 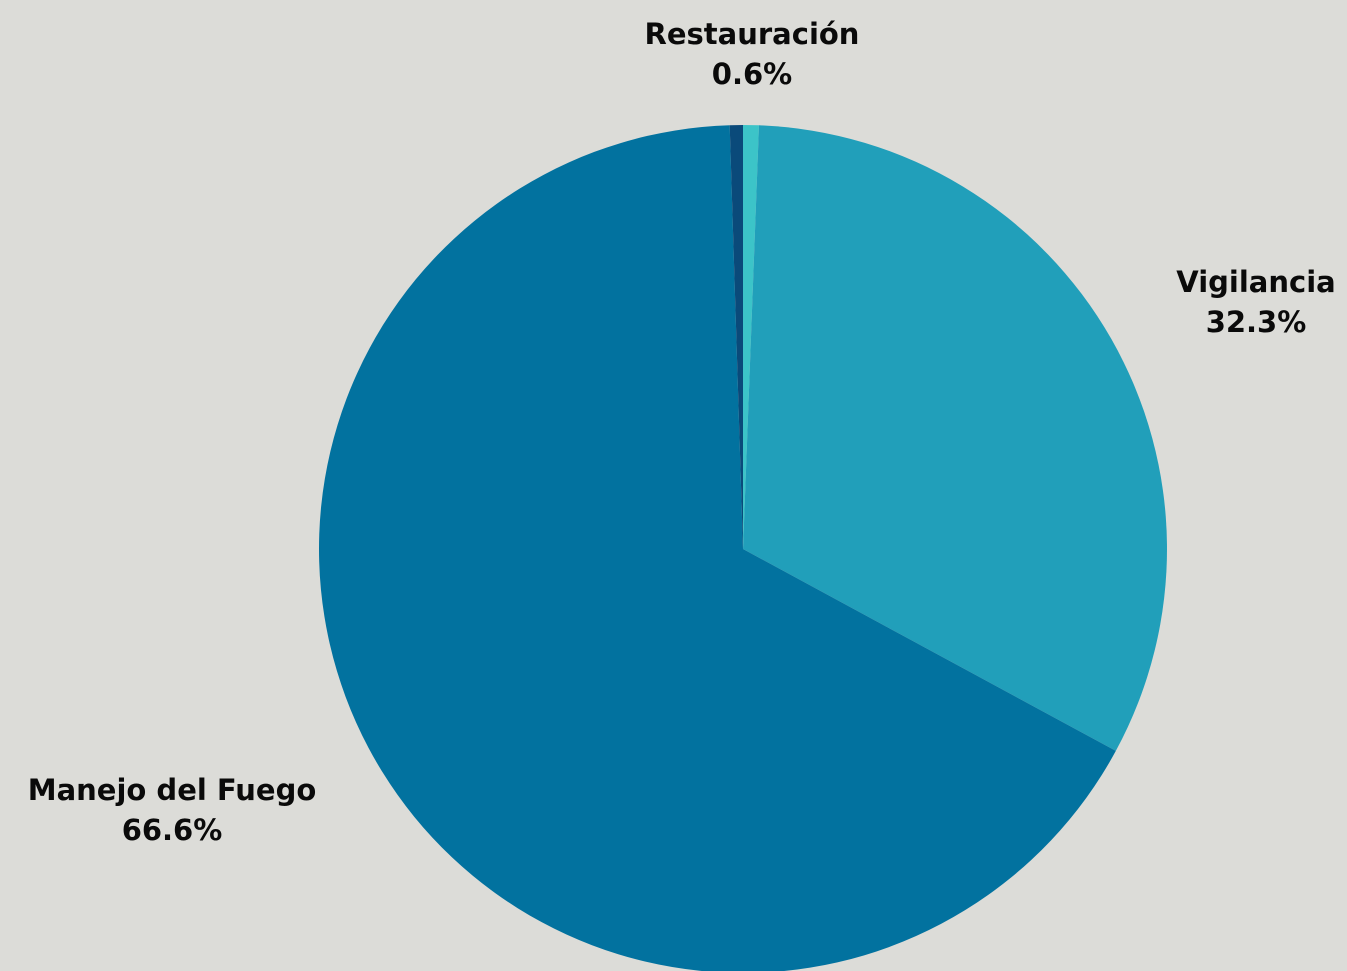 I want to click on slice-value-restauracion: 0.6%, so click(x=752, y=74).